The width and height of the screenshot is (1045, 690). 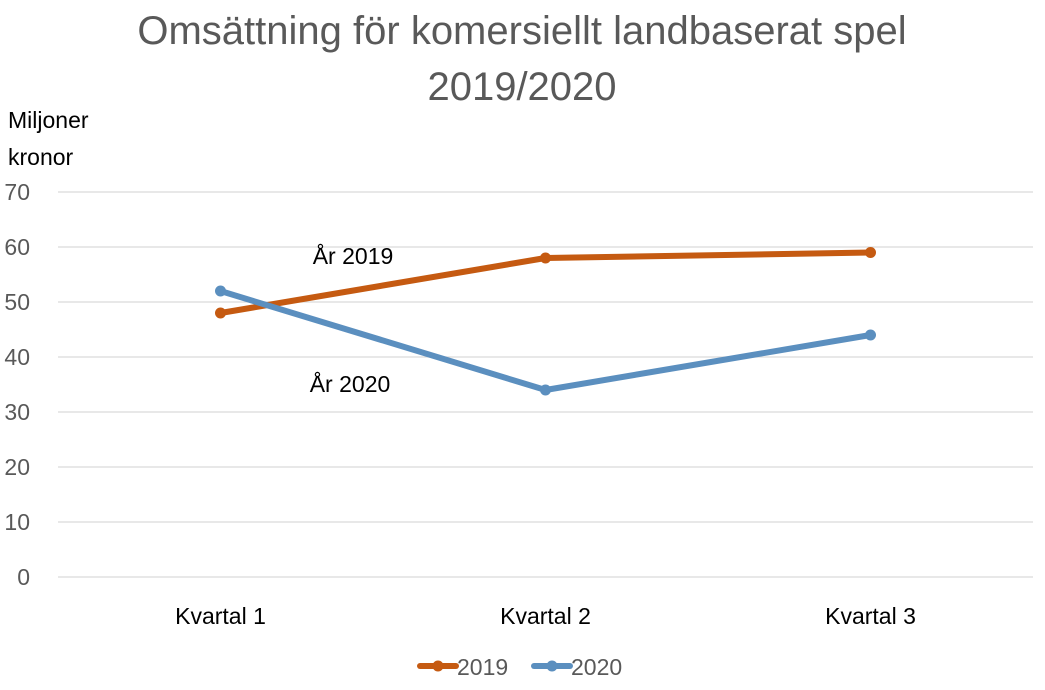 What do you see at coordinates (482, 667) in the screenshot?
I see `legend-label-2019: 2019` at bounding box center [482, 667].